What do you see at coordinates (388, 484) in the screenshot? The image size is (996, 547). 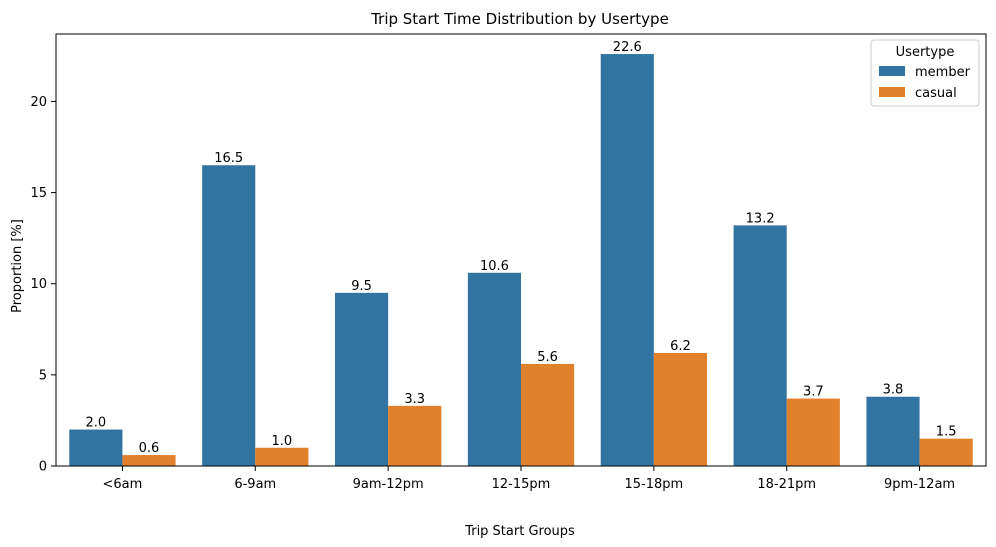 I see `x-tick-label: 9am-12pm` at bounding box center [388, 484].